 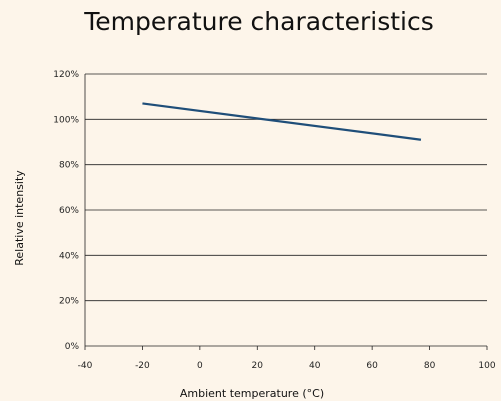 I want to click on x-tick-label: 80, so click(x=430, y=366).